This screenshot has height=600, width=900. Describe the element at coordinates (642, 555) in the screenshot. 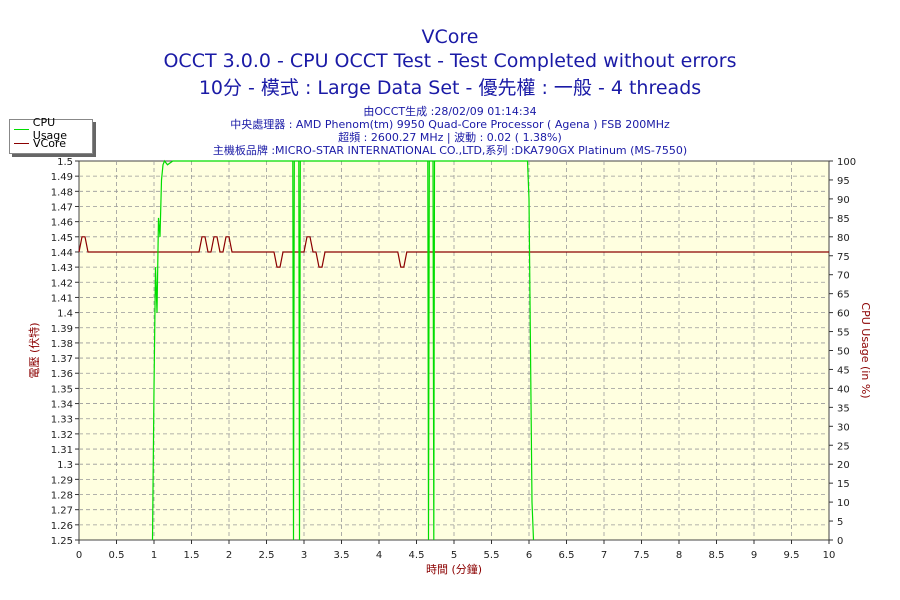

I see `x-tick-label: 7.5` at that location.